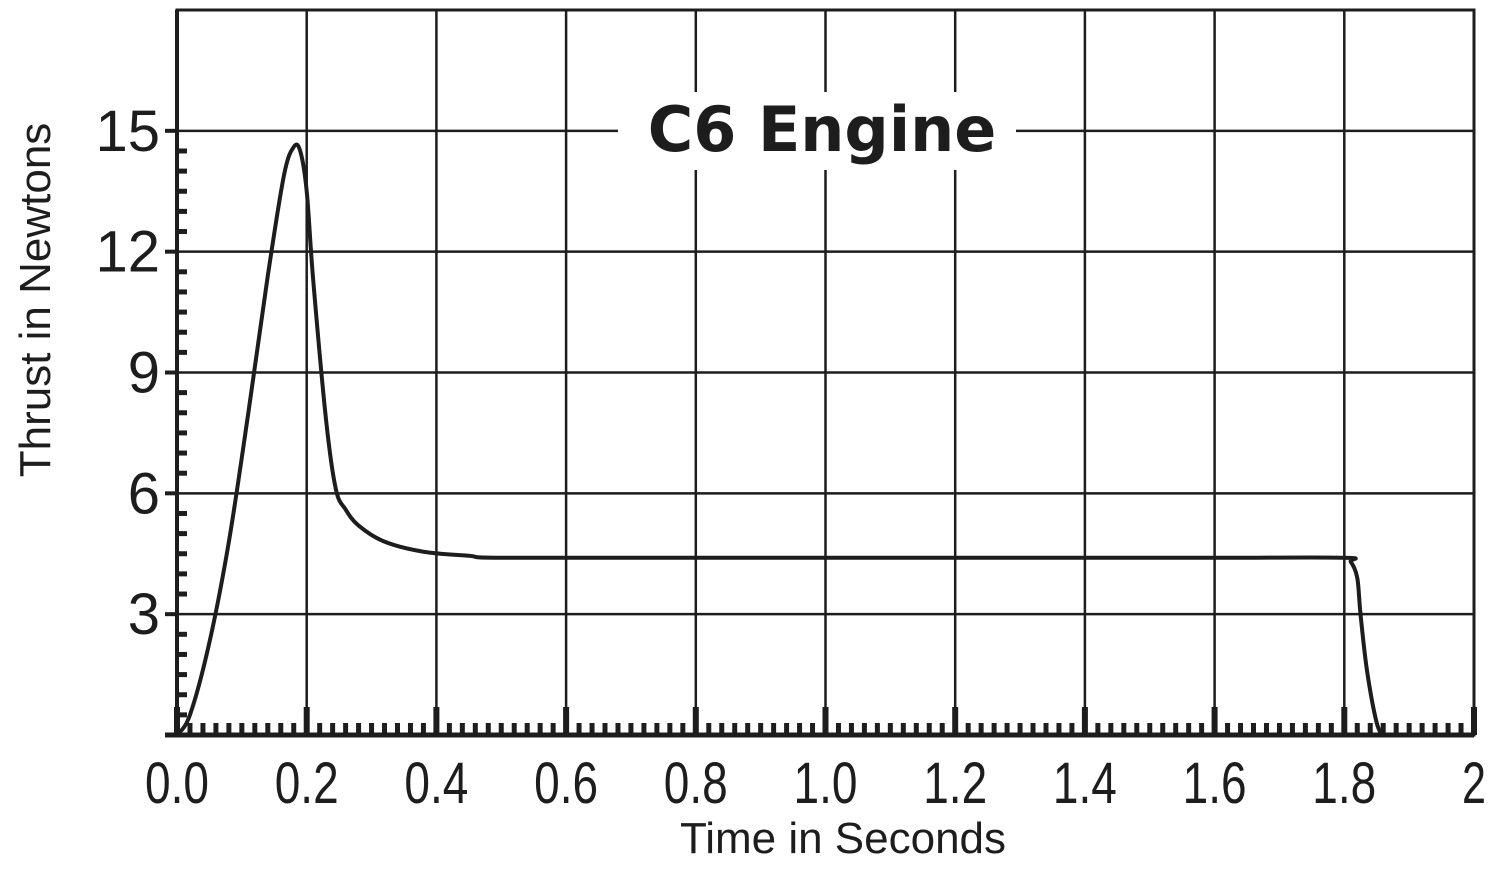  I want to click on y-tick-label: 12, so click(127, 252).